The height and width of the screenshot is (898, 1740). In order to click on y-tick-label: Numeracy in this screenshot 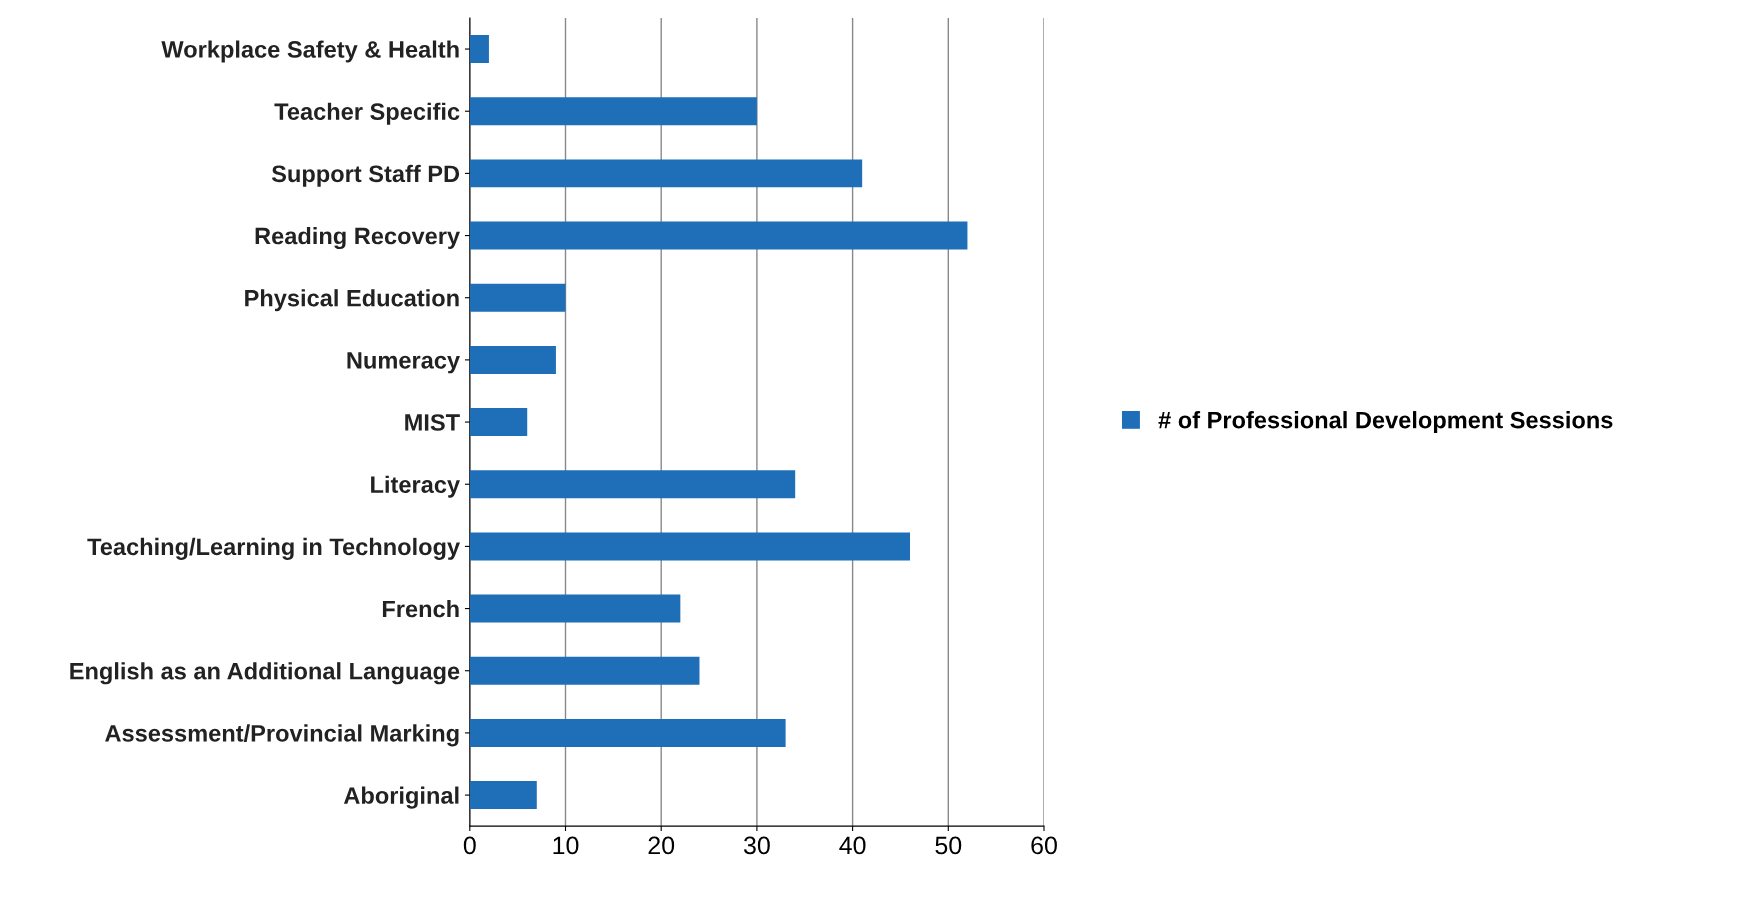, I will do `click(403, 363)`.